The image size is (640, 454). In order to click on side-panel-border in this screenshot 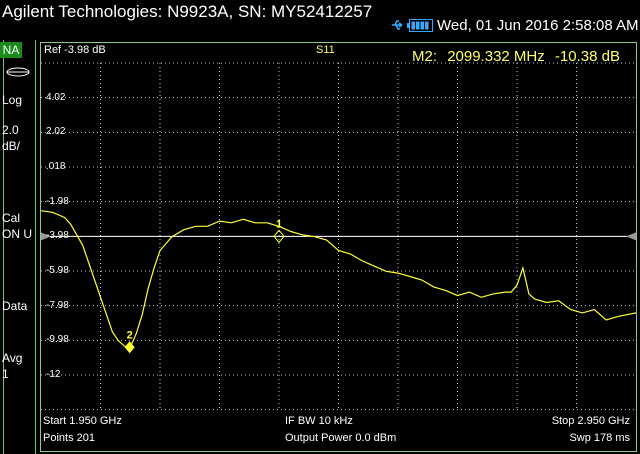, I will do `click(19, 247)`.